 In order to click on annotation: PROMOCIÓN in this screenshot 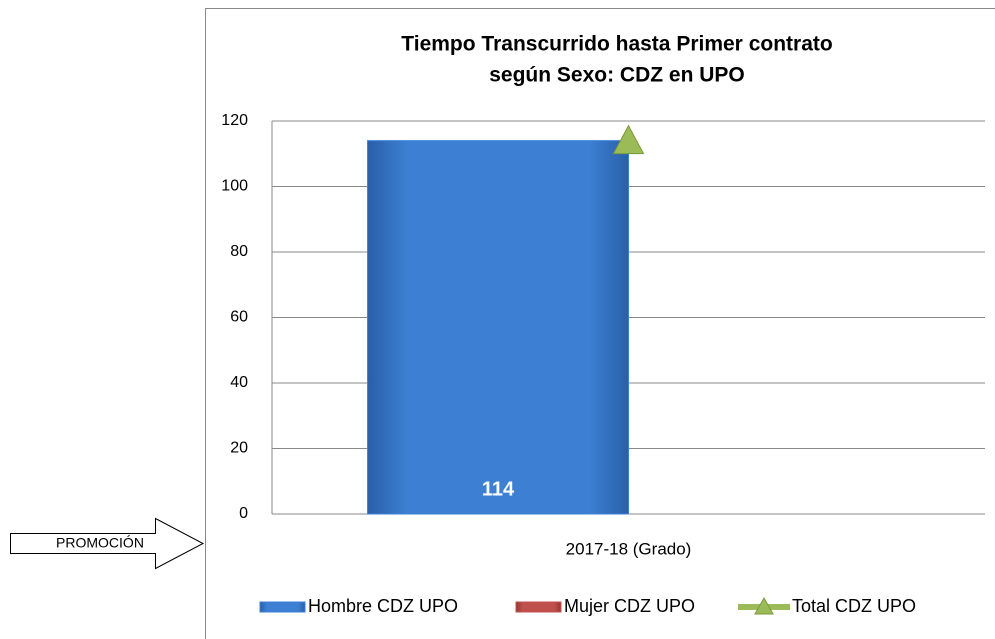, I will do `click(100, 543)`.